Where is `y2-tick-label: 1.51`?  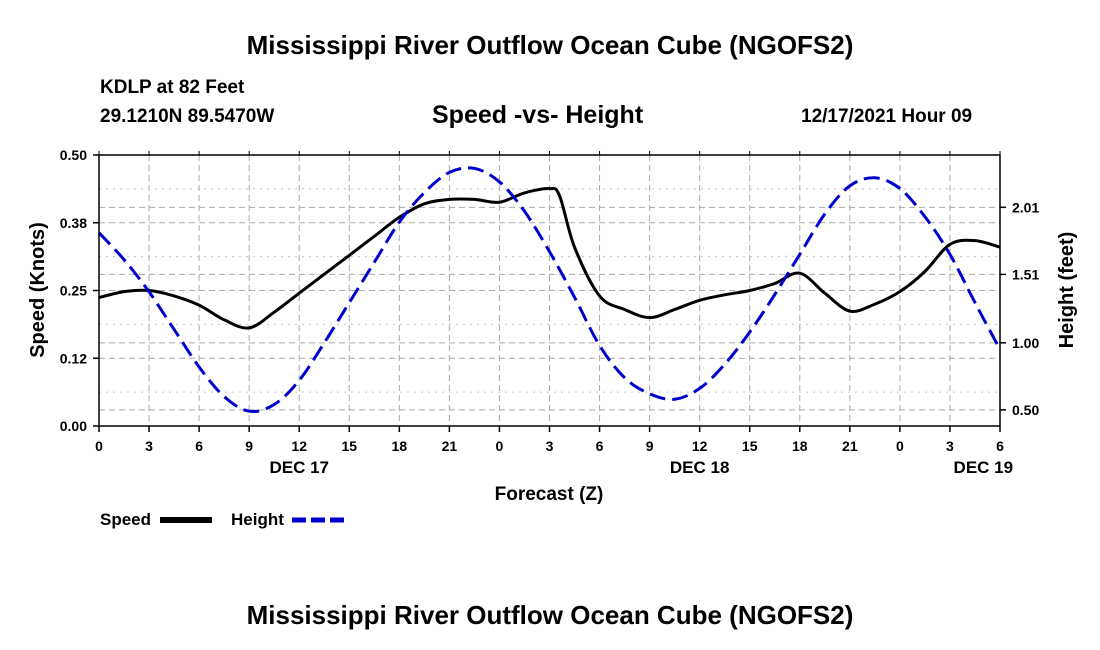
y2-tick-label: 1.51 is located at coordinates (1025, 274).